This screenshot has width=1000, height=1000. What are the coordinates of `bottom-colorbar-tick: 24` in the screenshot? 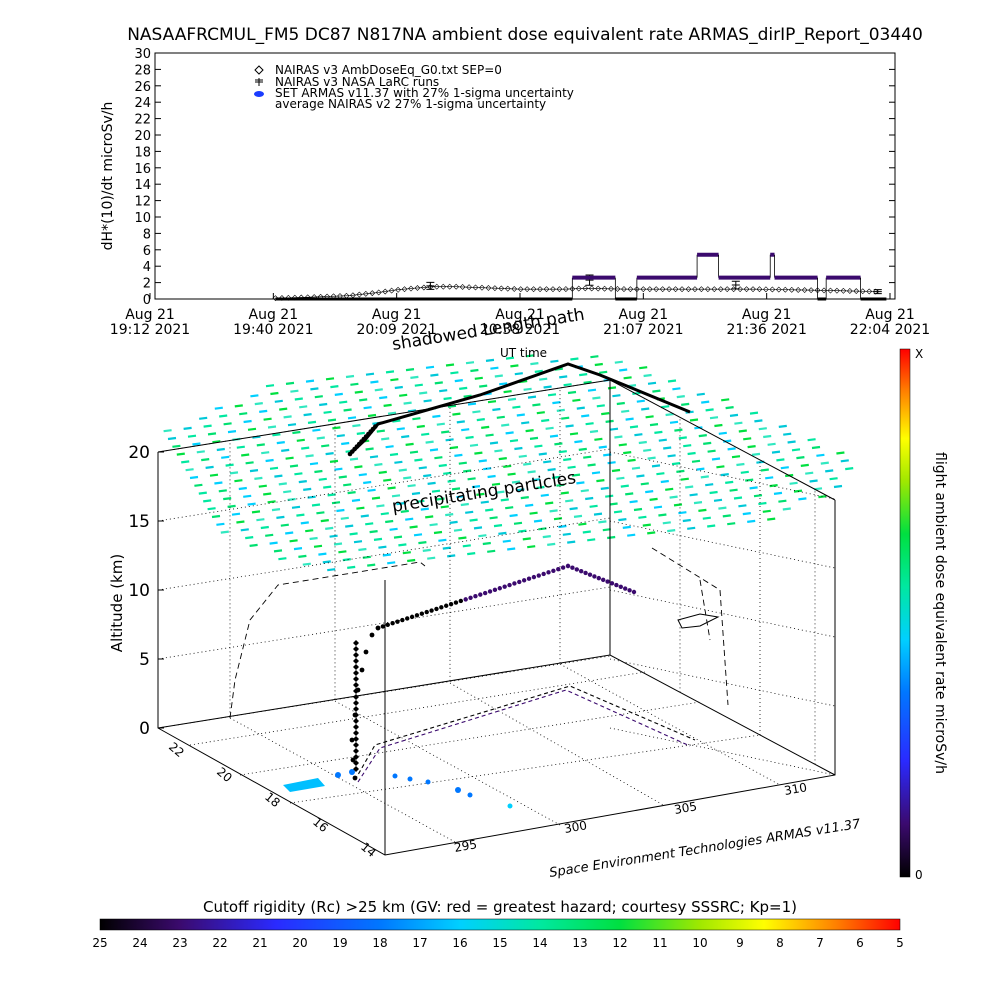 It's located at (139, 943).